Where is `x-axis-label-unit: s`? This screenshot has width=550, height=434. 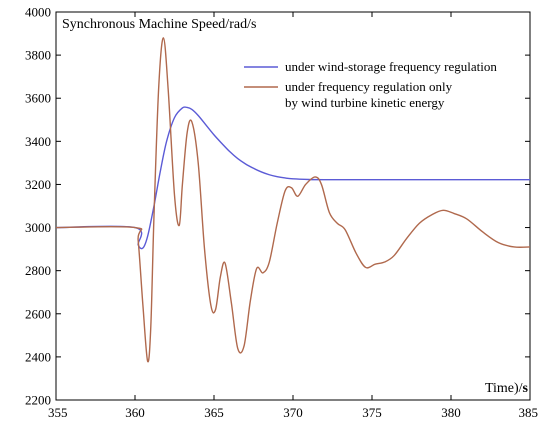
x-axis-label-unit: s is located at coordinates (526, 388).